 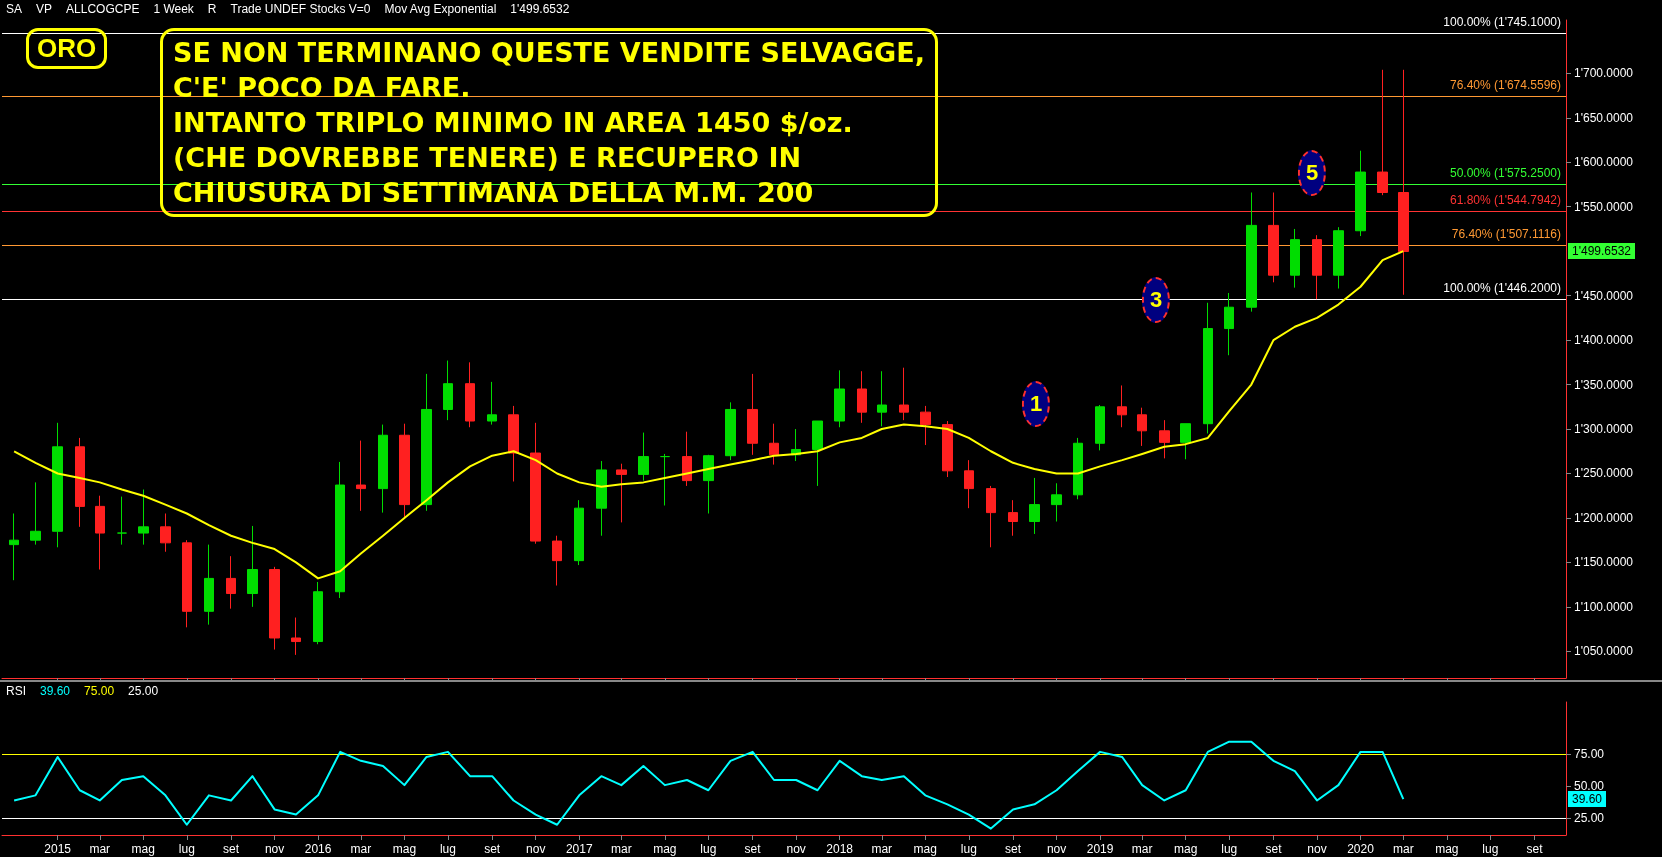 I want to click on y-tick-label: 1'150.0000, so click(x=1604, y=562).